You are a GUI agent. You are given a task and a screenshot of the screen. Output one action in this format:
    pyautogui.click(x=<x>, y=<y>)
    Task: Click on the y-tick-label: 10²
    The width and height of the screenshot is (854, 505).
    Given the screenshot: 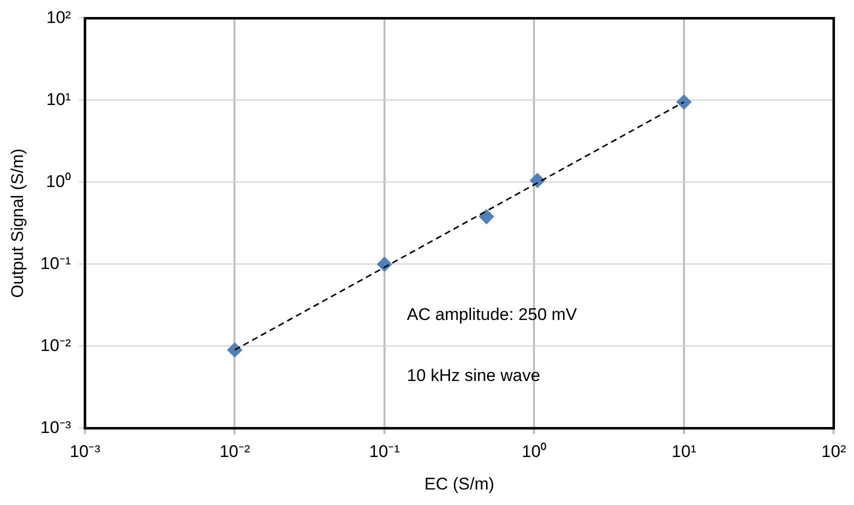 What is the action you would take?
    pyautogui.click(x=59, y=17)
    